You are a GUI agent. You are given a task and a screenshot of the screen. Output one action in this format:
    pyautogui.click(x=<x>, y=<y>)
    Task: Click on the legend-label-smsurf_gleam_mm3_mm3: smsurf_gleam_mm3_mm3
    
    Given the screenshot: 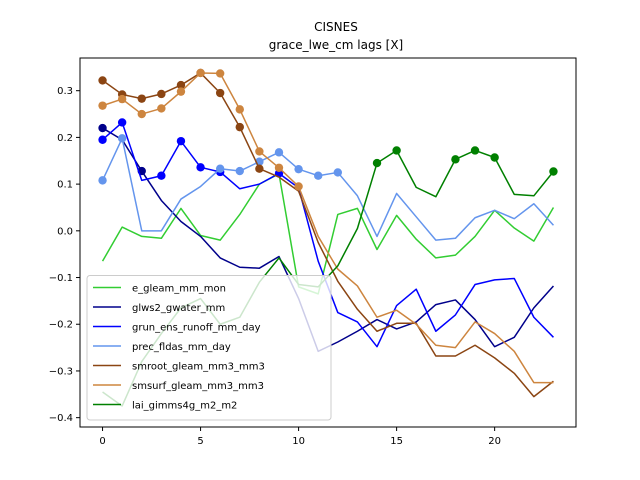 What is the action you would take?
    pyautogui.click(x=198, y=386)
    